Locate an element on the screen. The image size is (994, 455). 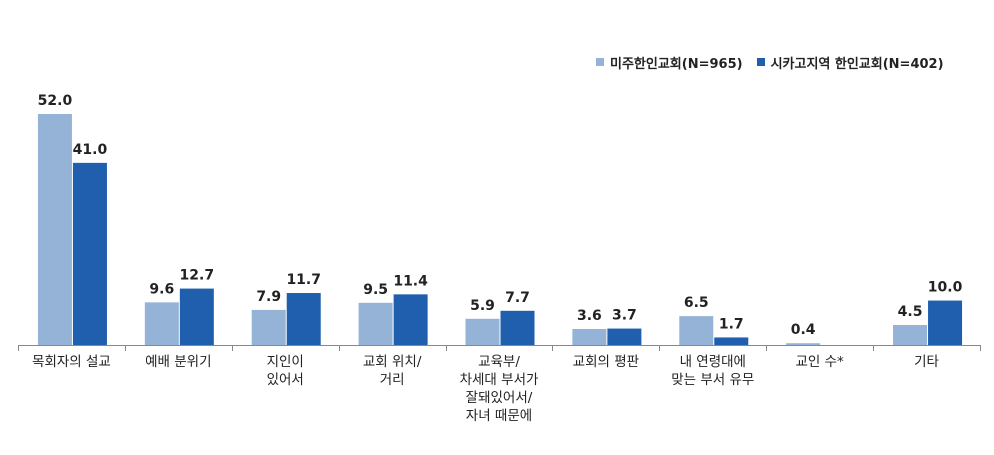
data-label: 3.6 is located at coordinates (589, 316).